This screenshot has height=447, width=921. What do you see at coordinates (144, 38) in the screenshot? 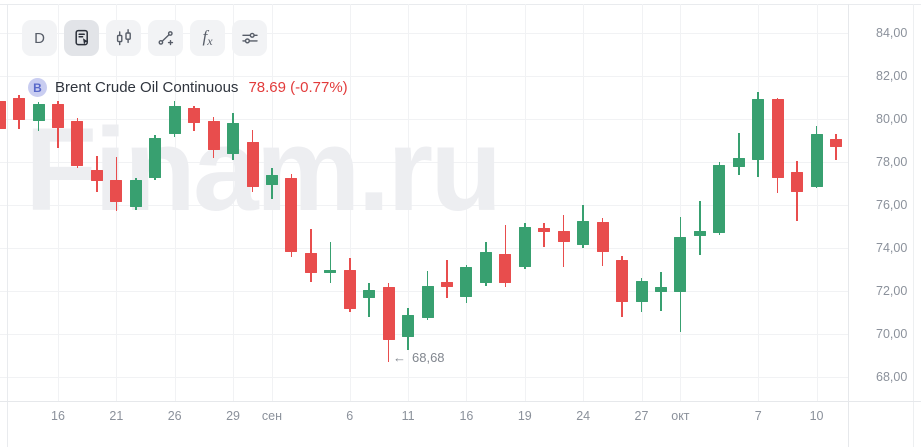
I see `chart-toolbar: D` at bounding box center [144, 38].